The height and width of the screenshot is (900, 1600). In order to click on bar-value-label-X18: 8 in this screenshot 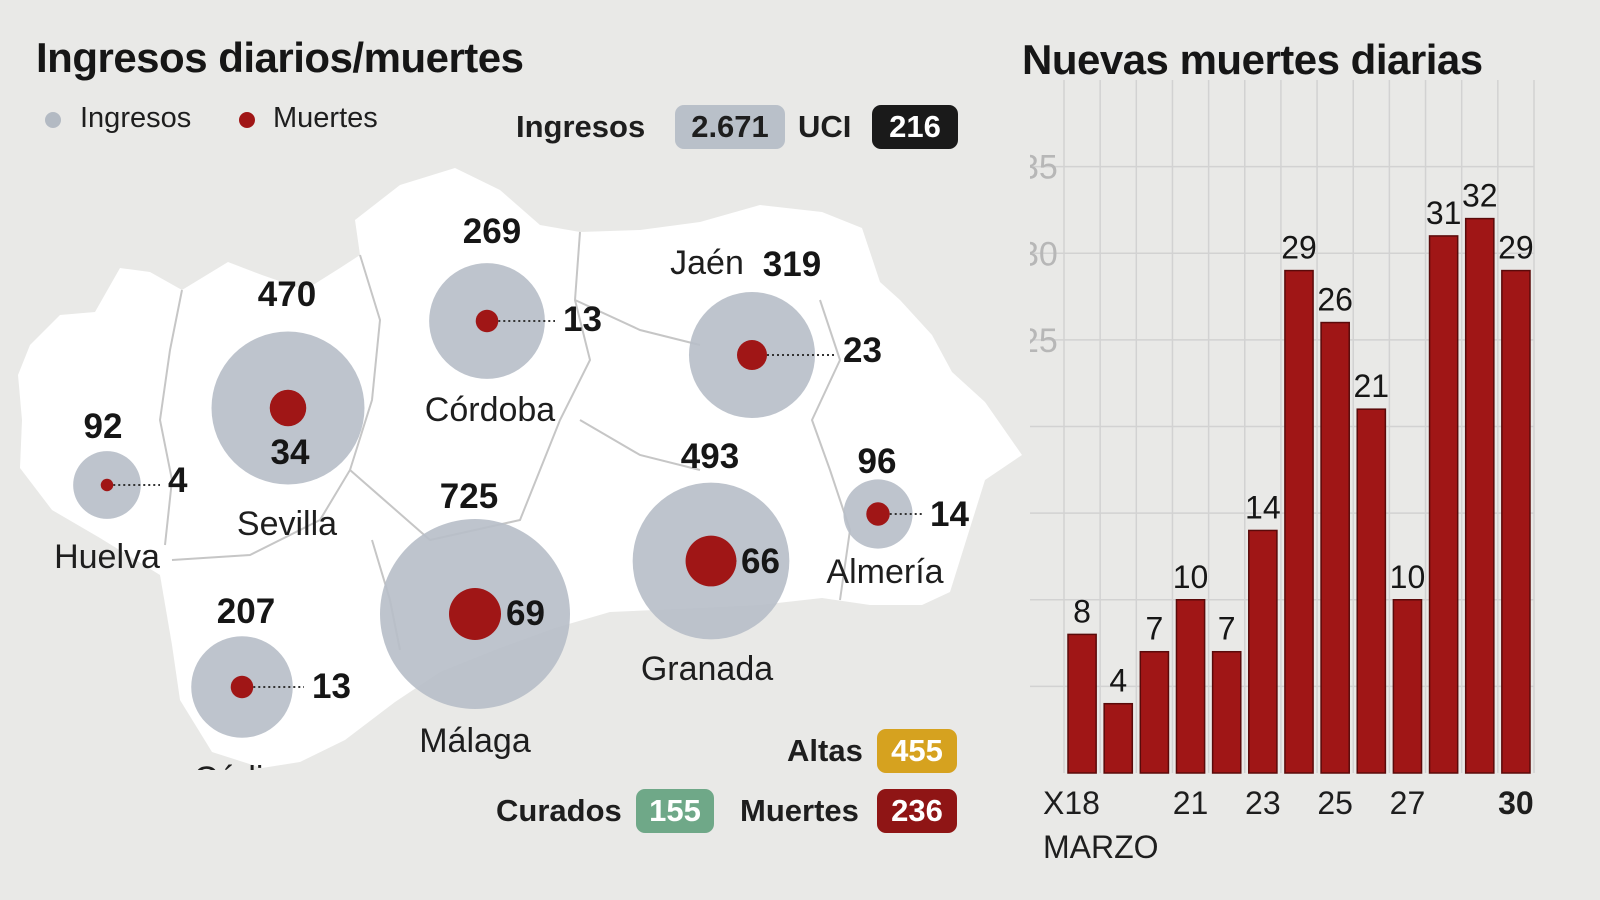, I will do `click(1082, 611)`.